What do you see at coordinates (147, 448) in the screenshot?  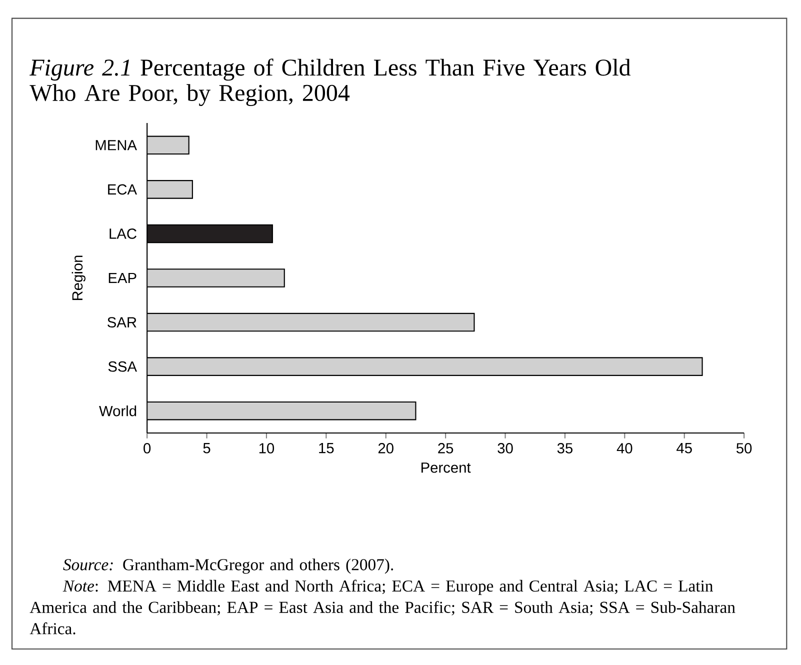 I see `x-tick-label: 0` at bounding box center [147, 448].